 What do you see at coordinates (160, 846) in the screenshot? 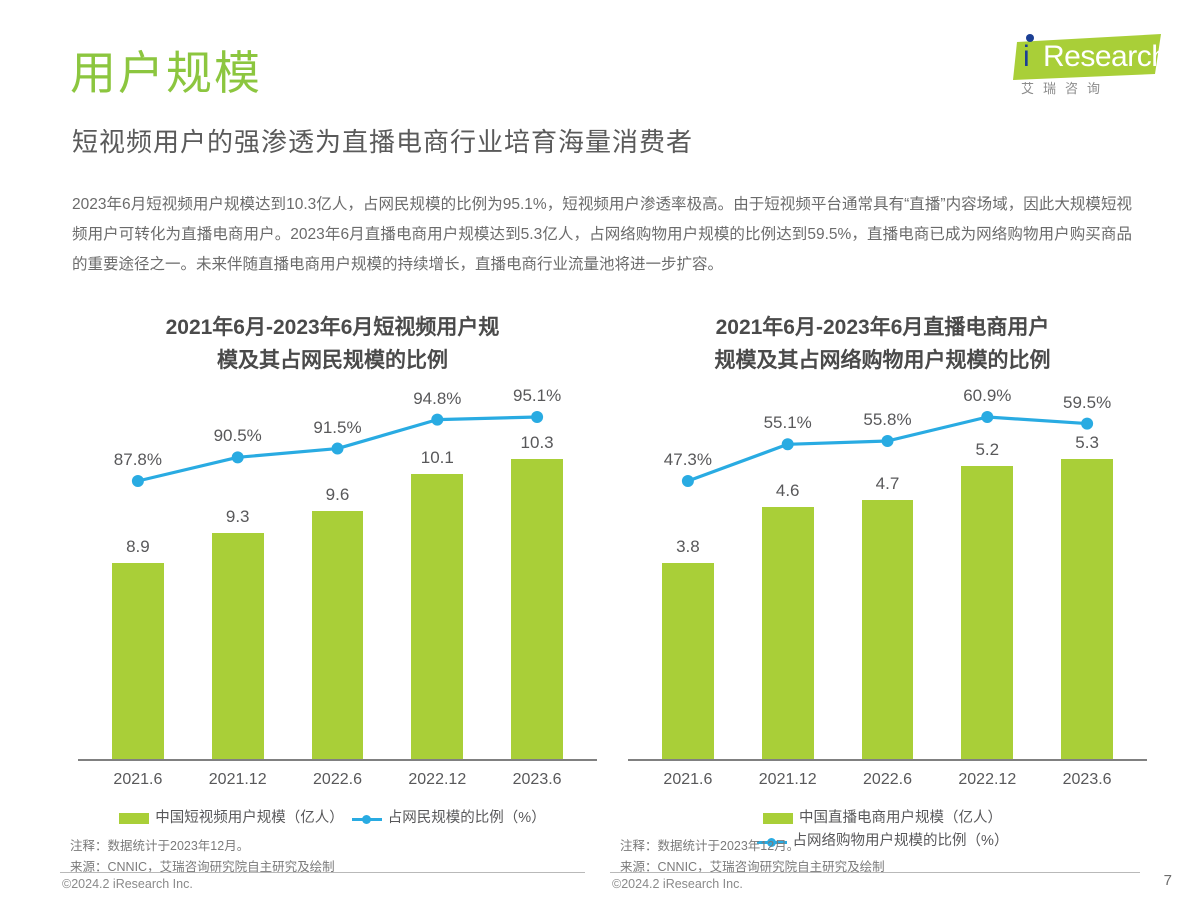
I see `footnote-note-left: 注释：数据统计于2023年12月。` at bounding box center [160, 846].